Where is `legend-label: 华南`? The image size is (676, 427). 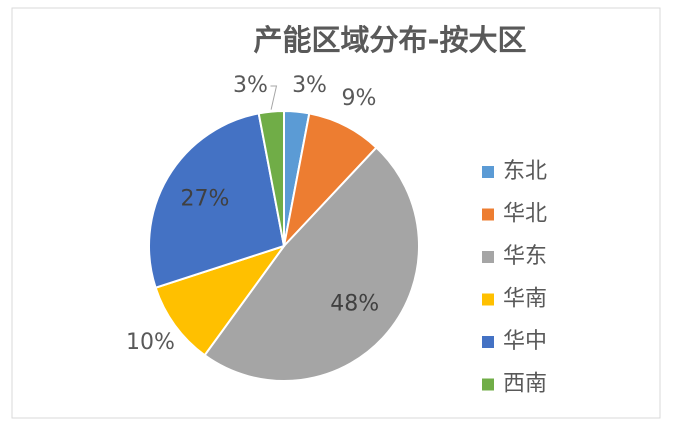
legend-label: 华南 is located at coordinates (525, 299).